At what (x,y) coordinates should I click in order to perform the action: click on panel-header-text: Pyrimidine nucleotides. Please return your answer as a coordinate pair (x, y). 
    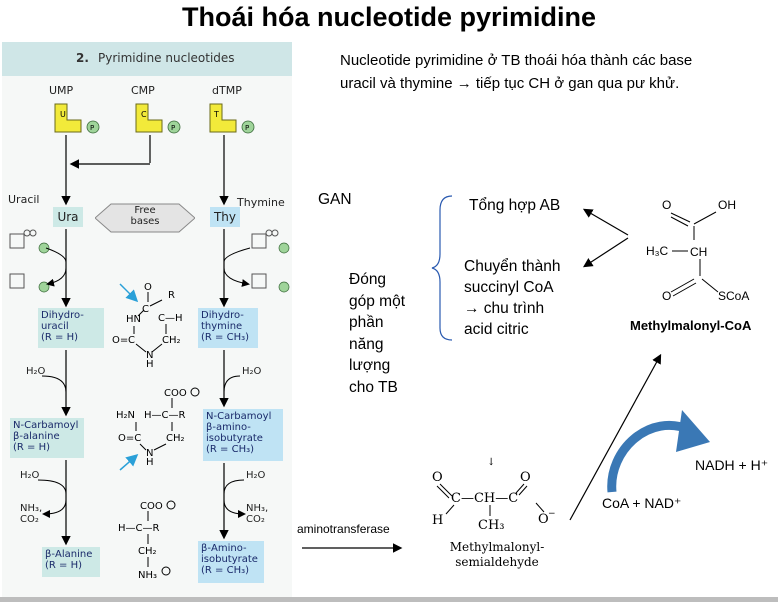
    Looking at the image, I should click on (166, 58).